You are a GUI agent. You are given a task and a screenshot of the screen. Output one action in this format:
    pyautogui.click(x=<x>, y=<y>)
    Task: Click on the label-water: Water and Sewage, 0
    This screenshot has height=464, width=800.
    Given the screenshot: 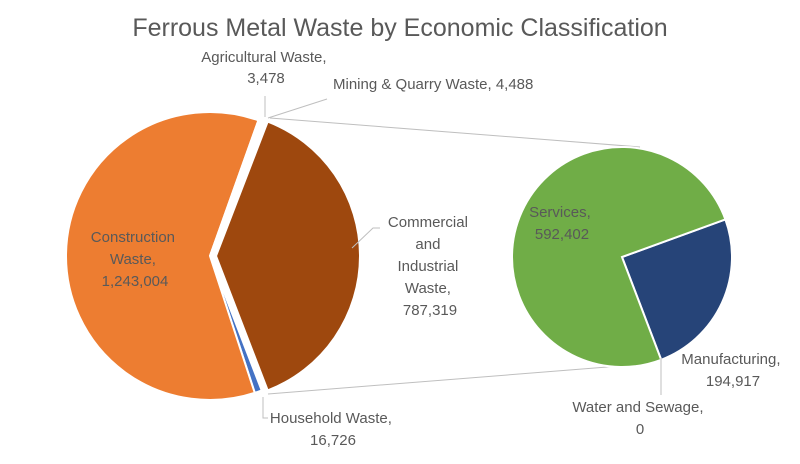 What is the action you would take?
    pyautogui.click(x=639, y=418)
    